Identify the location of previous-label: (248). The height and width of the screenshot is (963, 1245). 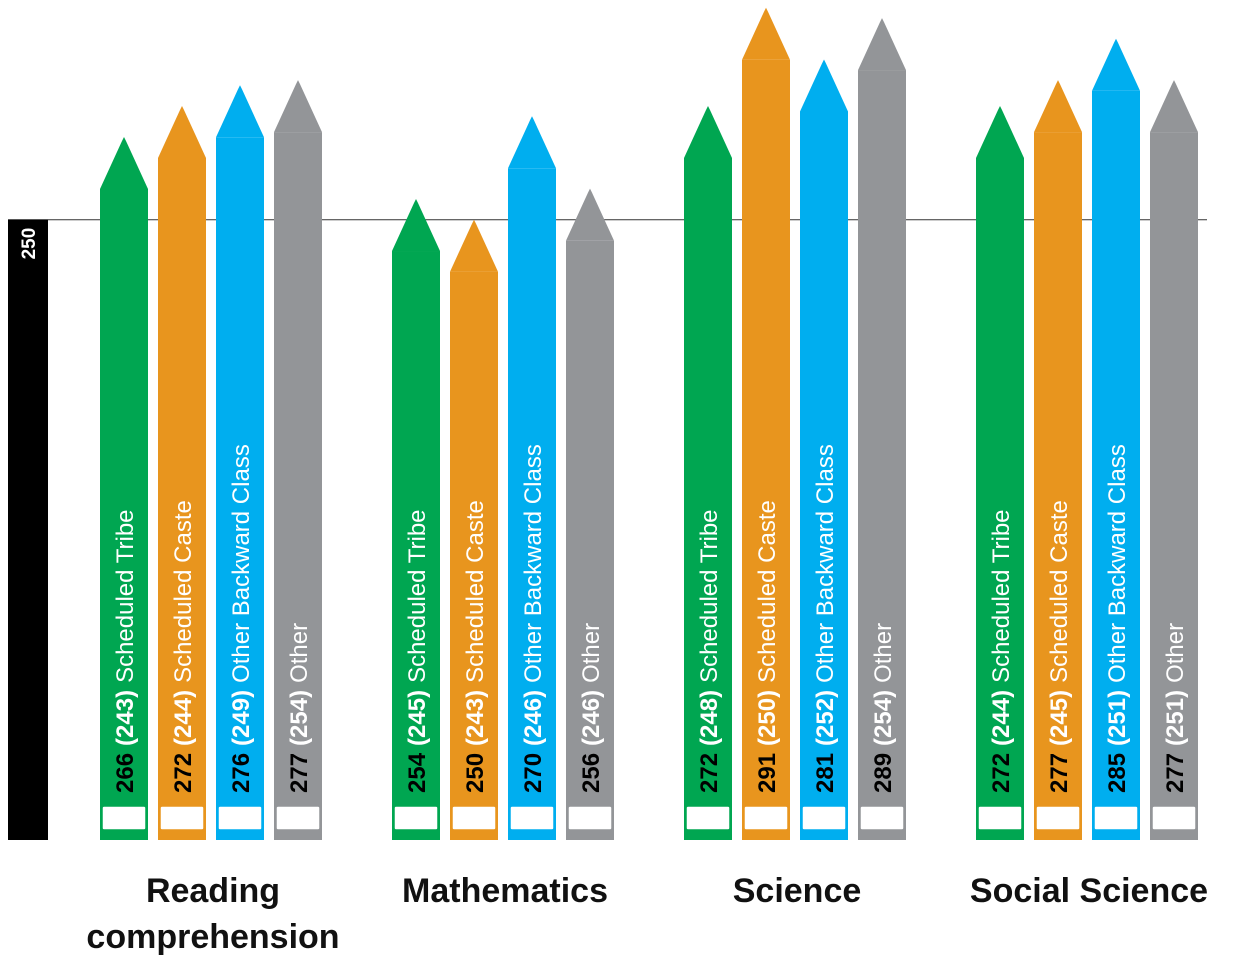
(709, 718).